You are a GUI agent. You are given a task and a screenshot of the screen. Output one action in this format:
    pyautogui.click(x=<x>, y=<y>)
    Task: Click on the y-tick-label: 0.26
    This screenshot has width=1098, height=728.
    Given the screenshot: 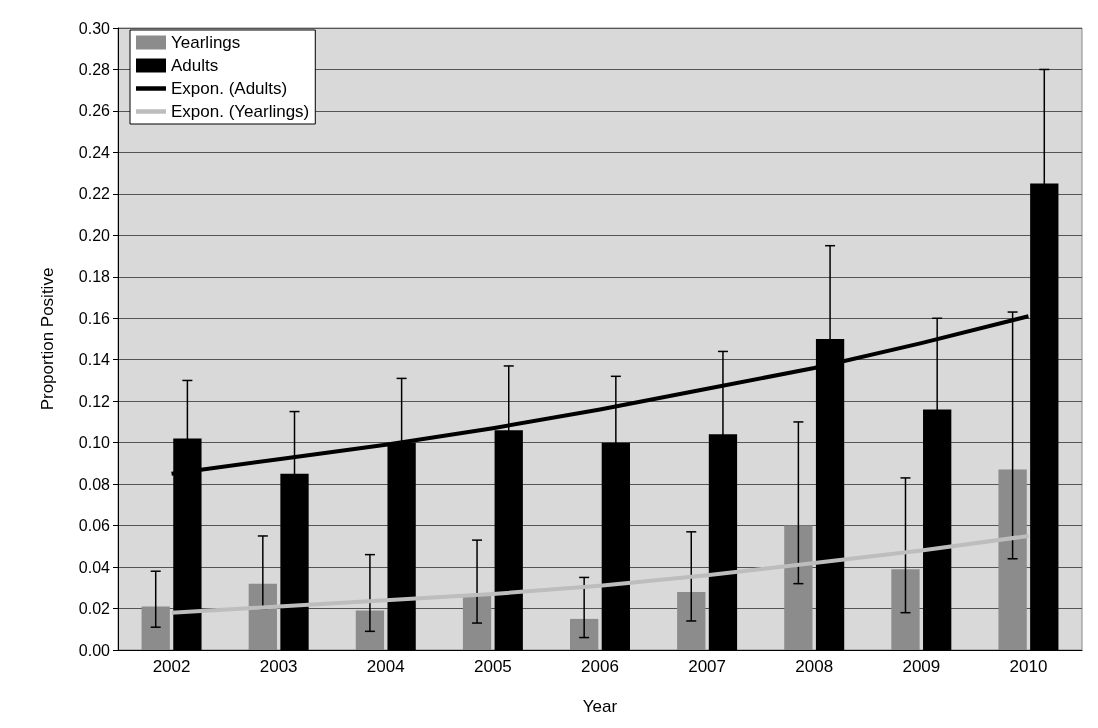 What is the action you would take?
    pyautogui.click(x=94, y=111)
    